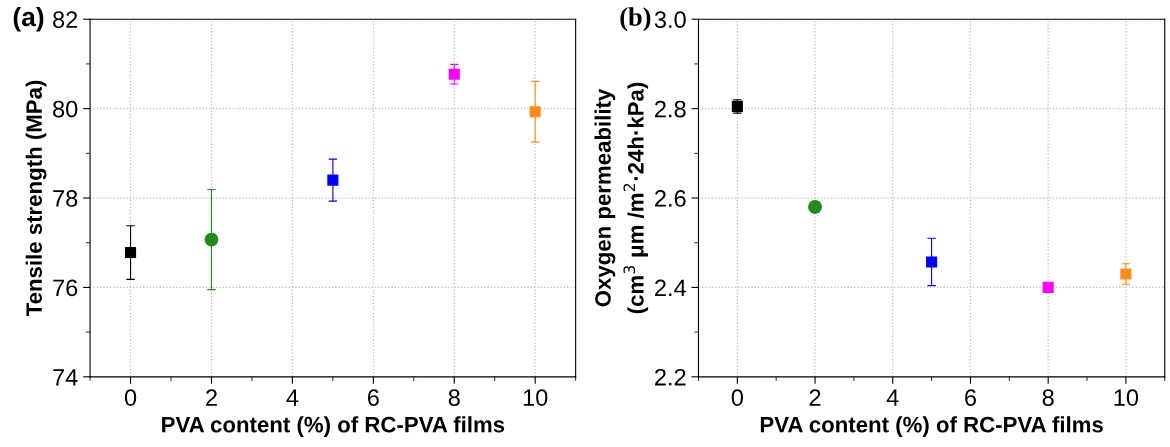 The image size is (1170, 447). Describe the element at coordinates (621, 198) in the screenshot. I see `y-axis-title: Oxygen permeability (cm$^{3}$ μm /m$^{2}$·24h·kPa)` at that location.